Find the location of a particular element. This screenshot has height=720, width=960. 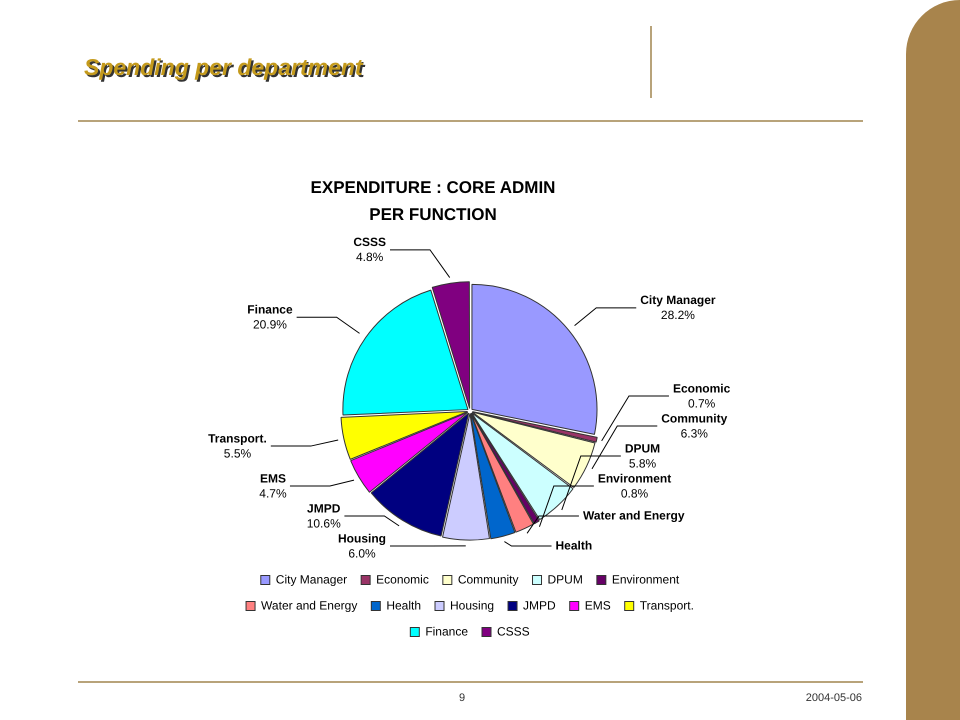

slice-label: EMS is located at coordinates (273, 478).